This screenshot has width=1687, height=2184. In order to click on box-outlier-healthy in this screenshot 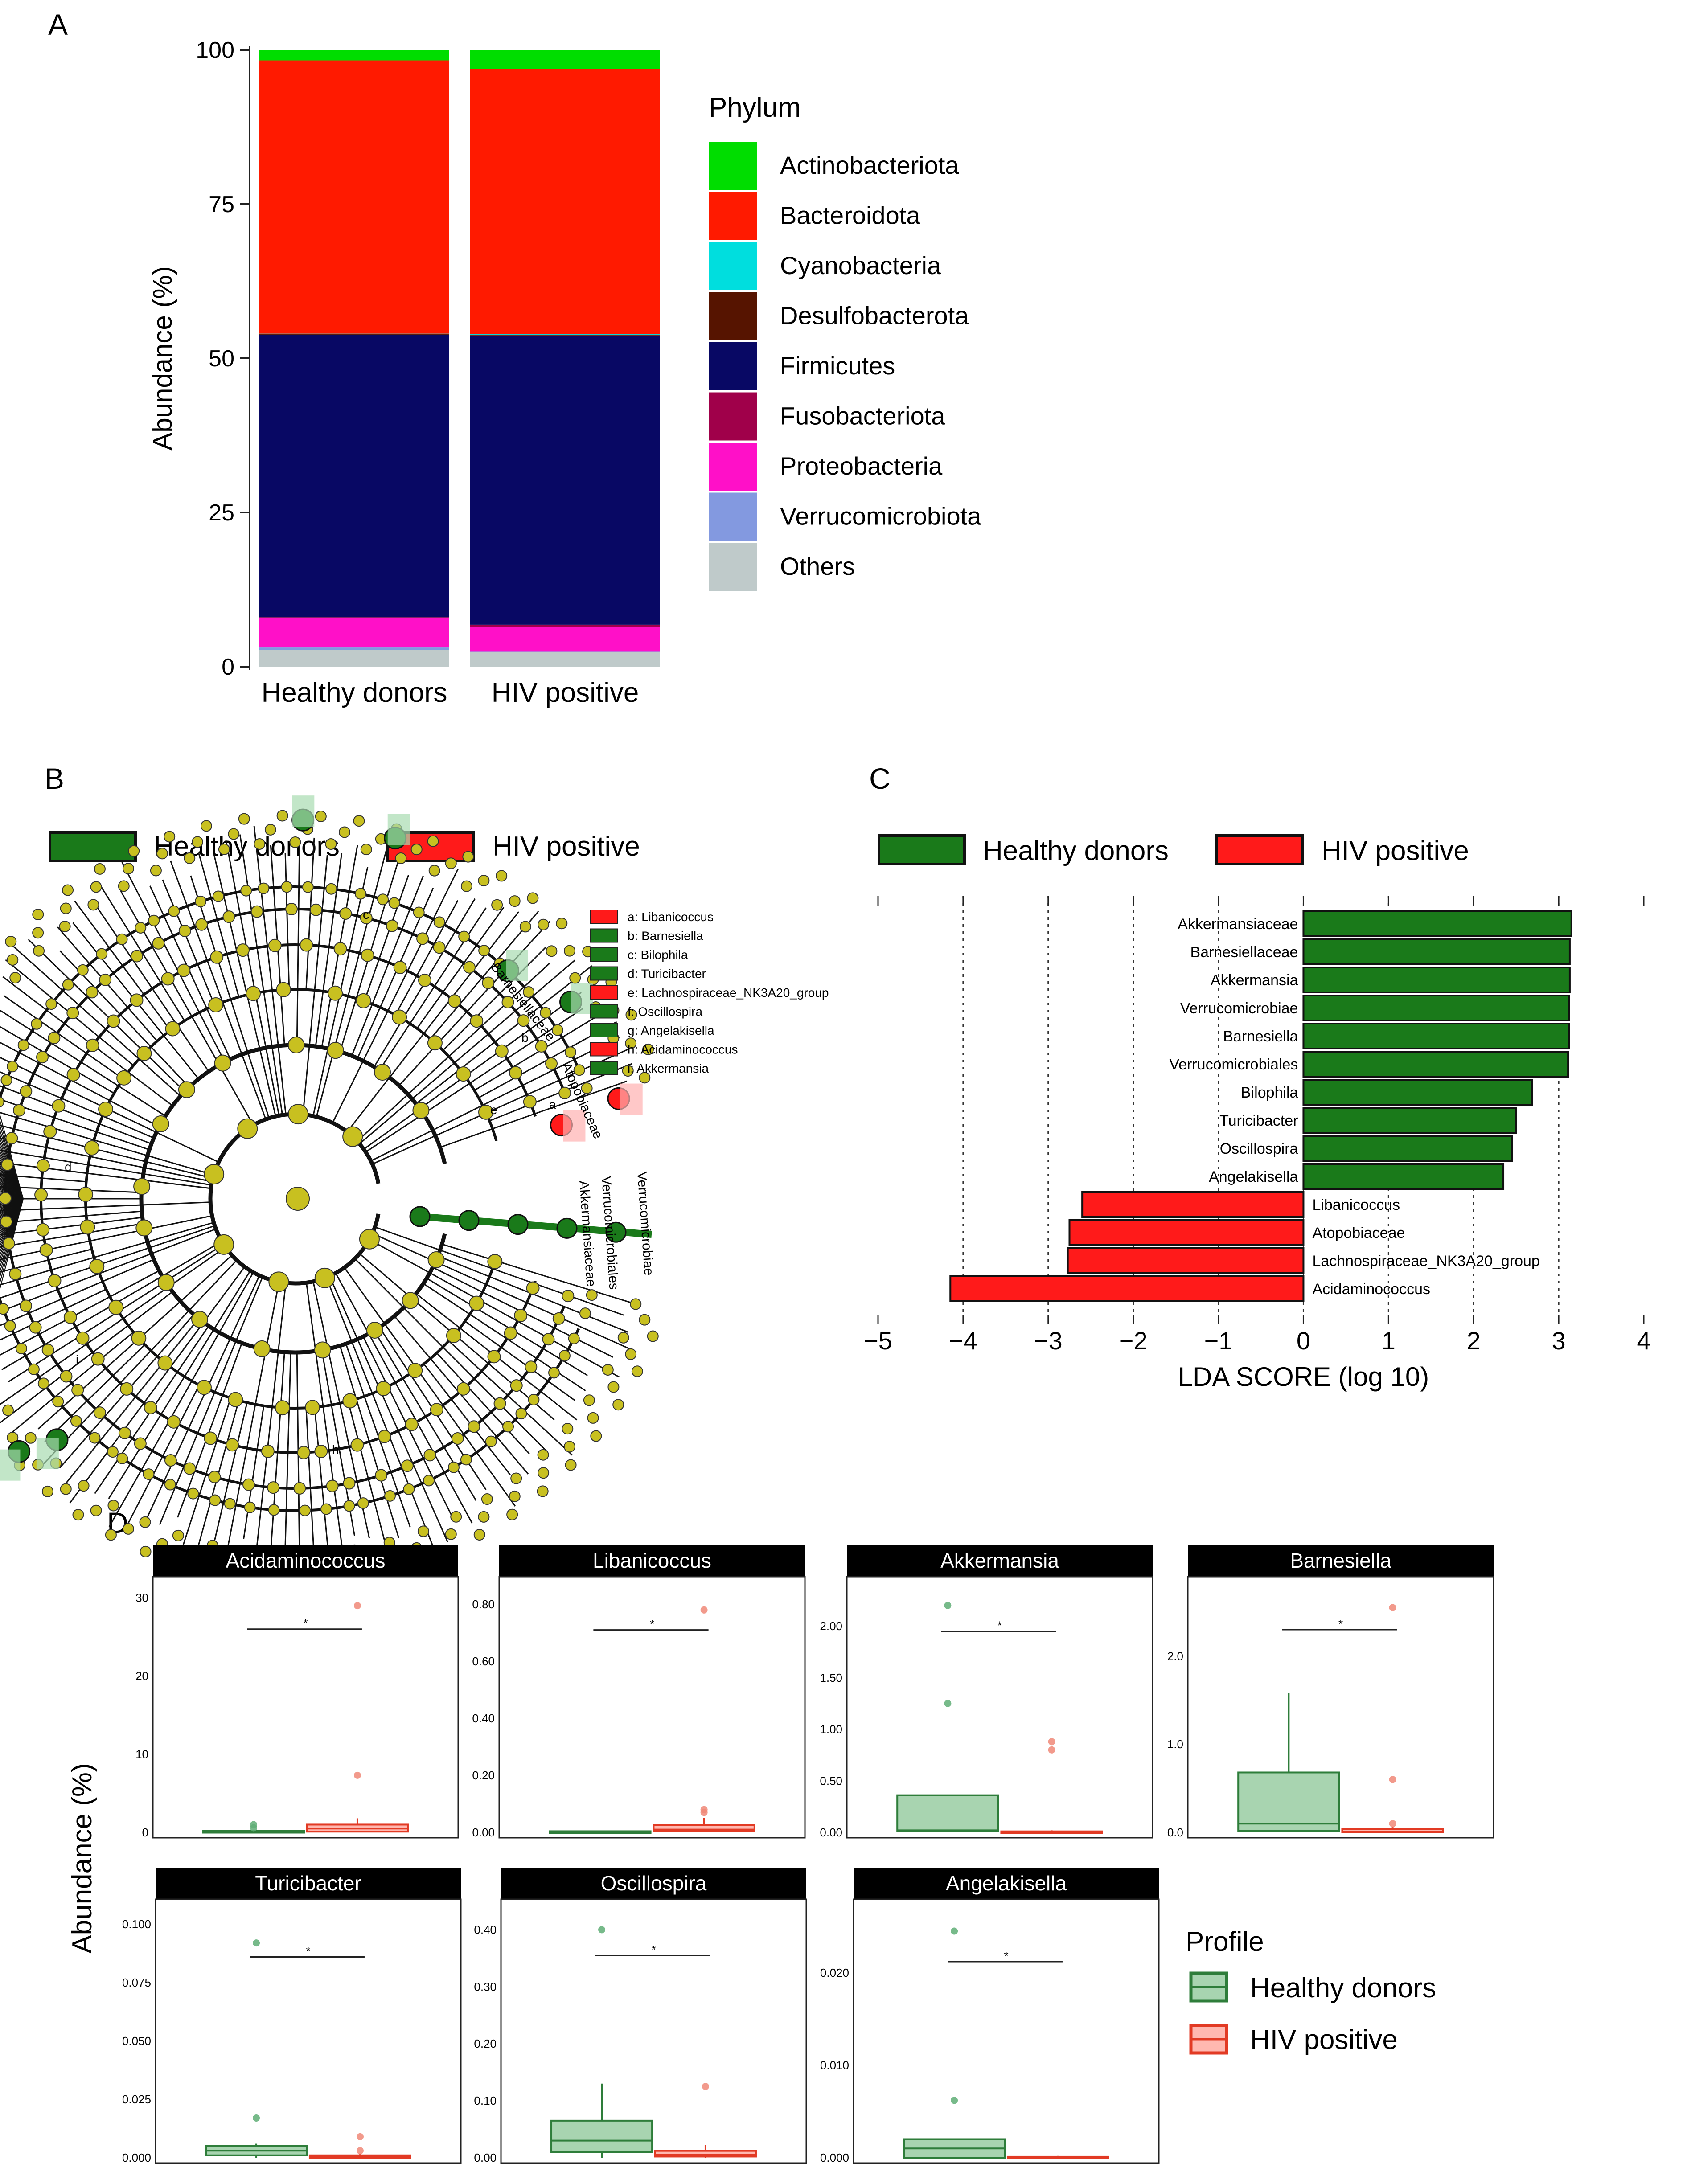, I will do `click(948, 1605)`.